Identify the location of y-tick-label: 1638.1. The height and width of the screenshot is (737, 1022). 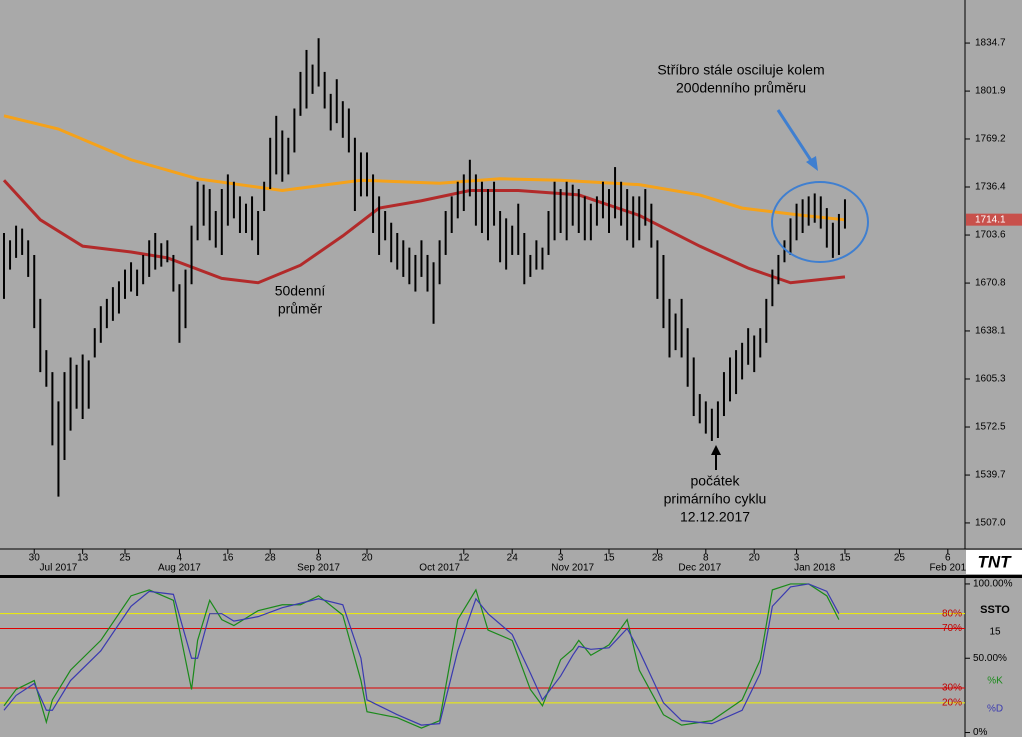
(990, 331).